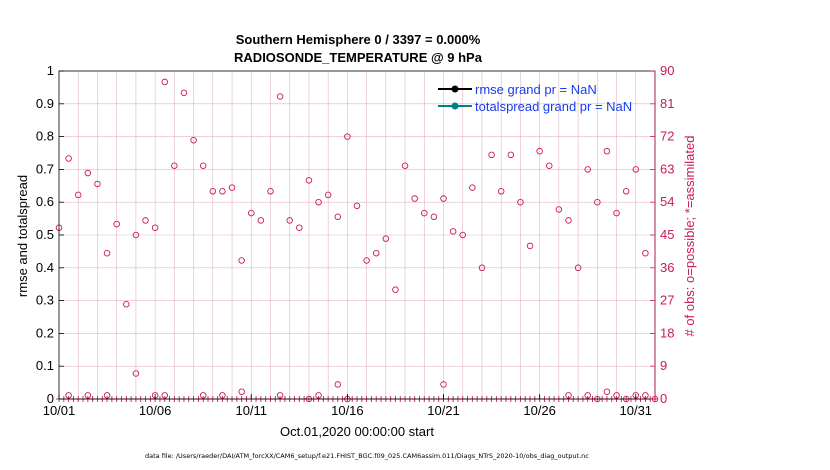 The image size is (830, 470). I want to click on y2-tick-label: 36, so click(667, 267).